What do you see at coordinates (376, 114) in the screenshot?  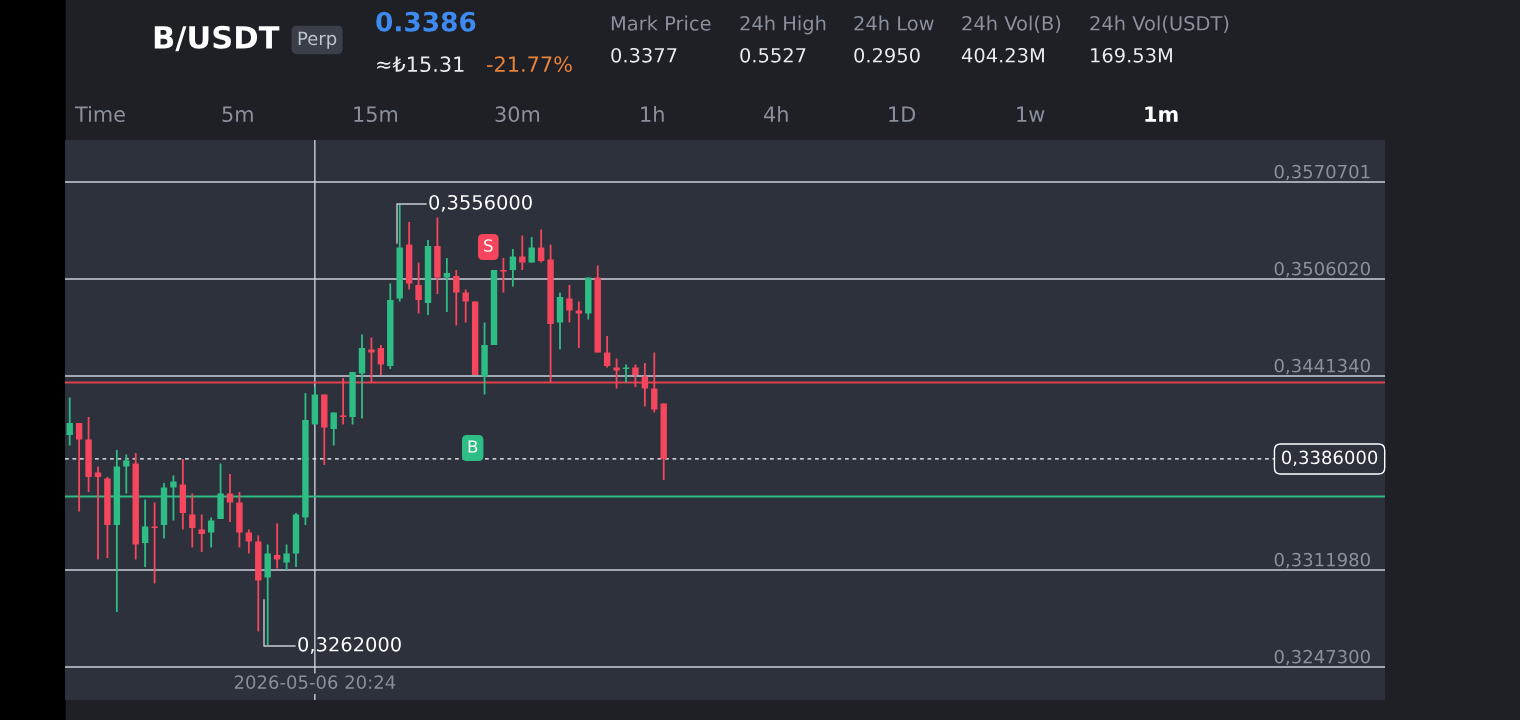 I see `text: 15m` at bounding box center [376, 114].